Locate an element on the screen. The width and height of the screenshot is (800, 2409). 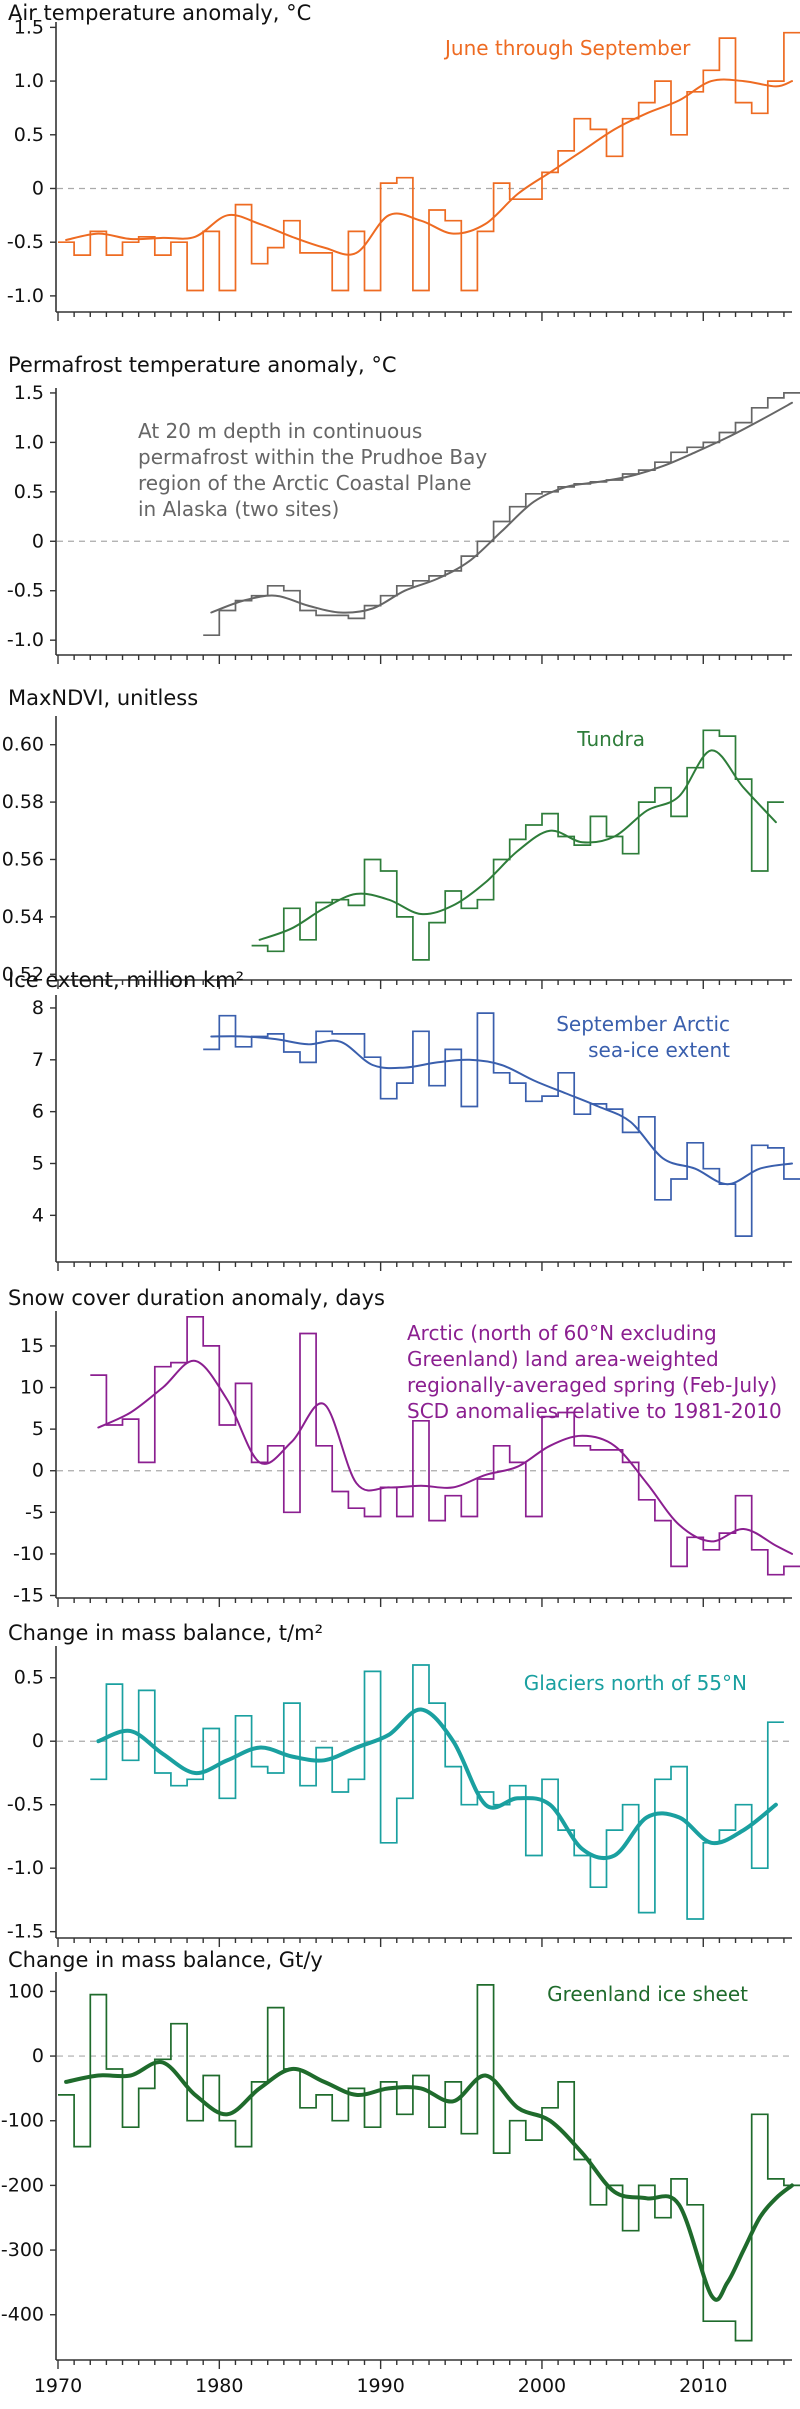
y-tick-label: 6 is located at coordinates (38, 1112).